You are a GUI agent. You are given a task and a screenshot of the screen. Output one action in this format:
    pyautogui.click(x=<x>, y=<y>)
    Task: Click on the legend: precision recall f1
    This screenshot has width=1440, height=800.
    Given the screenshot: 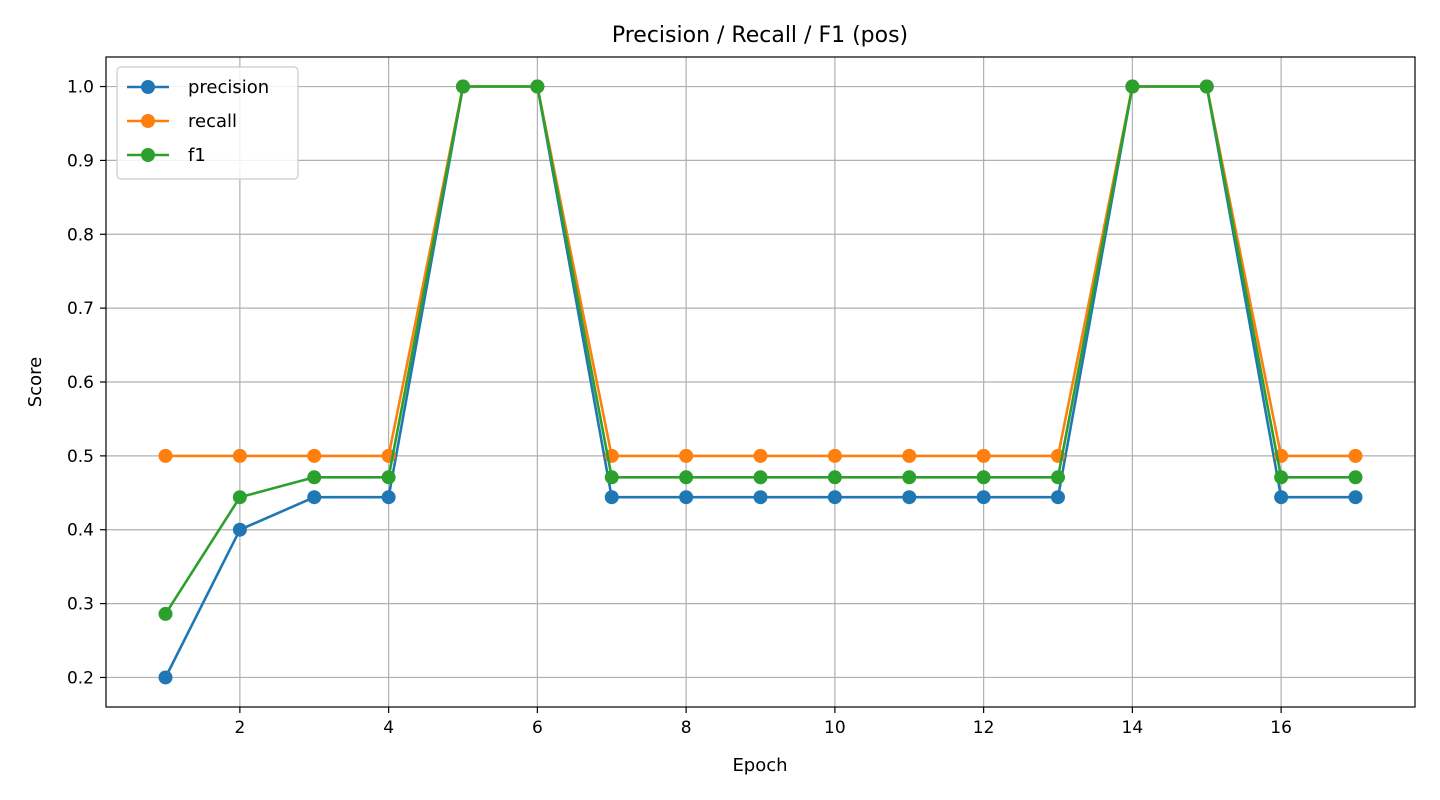 What is the action you would take?
    pyautogui.click(x=207, y=123)
    